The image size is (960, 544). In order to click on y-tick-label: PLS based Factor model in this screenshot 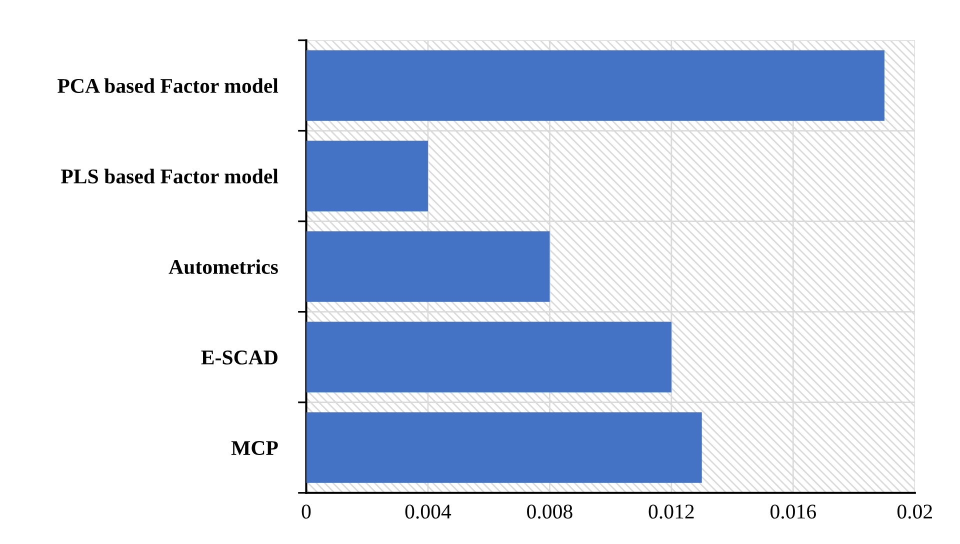, I will do `click(169, 176)`.